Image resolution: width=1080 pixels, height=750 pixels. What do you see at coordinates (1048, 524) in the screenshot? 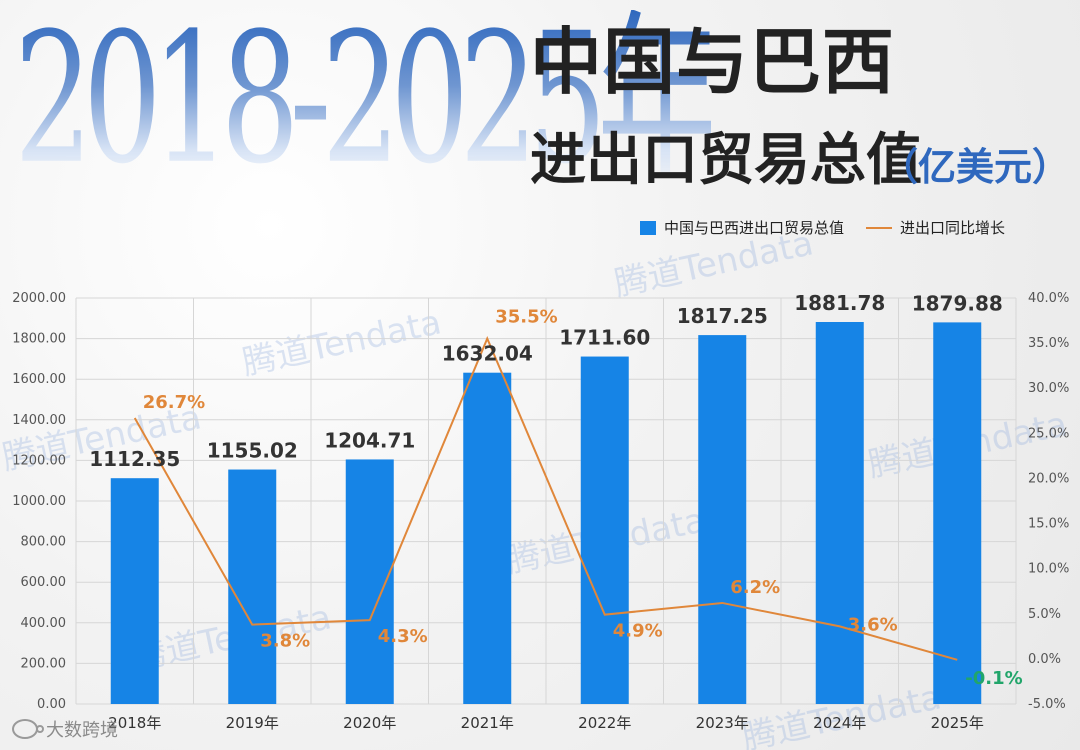
I see `y-axis-right-tick-label: 15.0%` at bounding box center [1048, 524].